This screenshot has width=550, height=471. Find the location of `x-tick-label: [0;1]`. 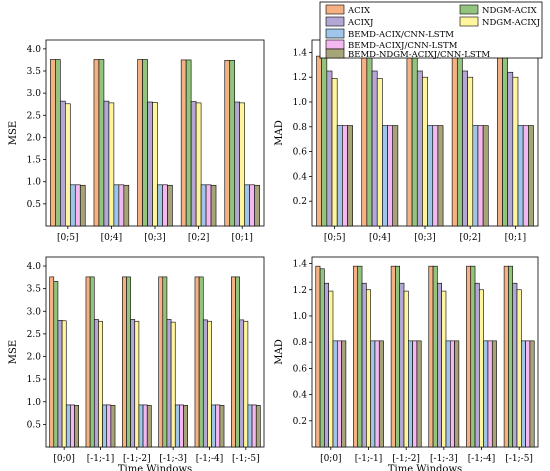

x-tick-label: [0;1] is located at coordinates (242, 238).